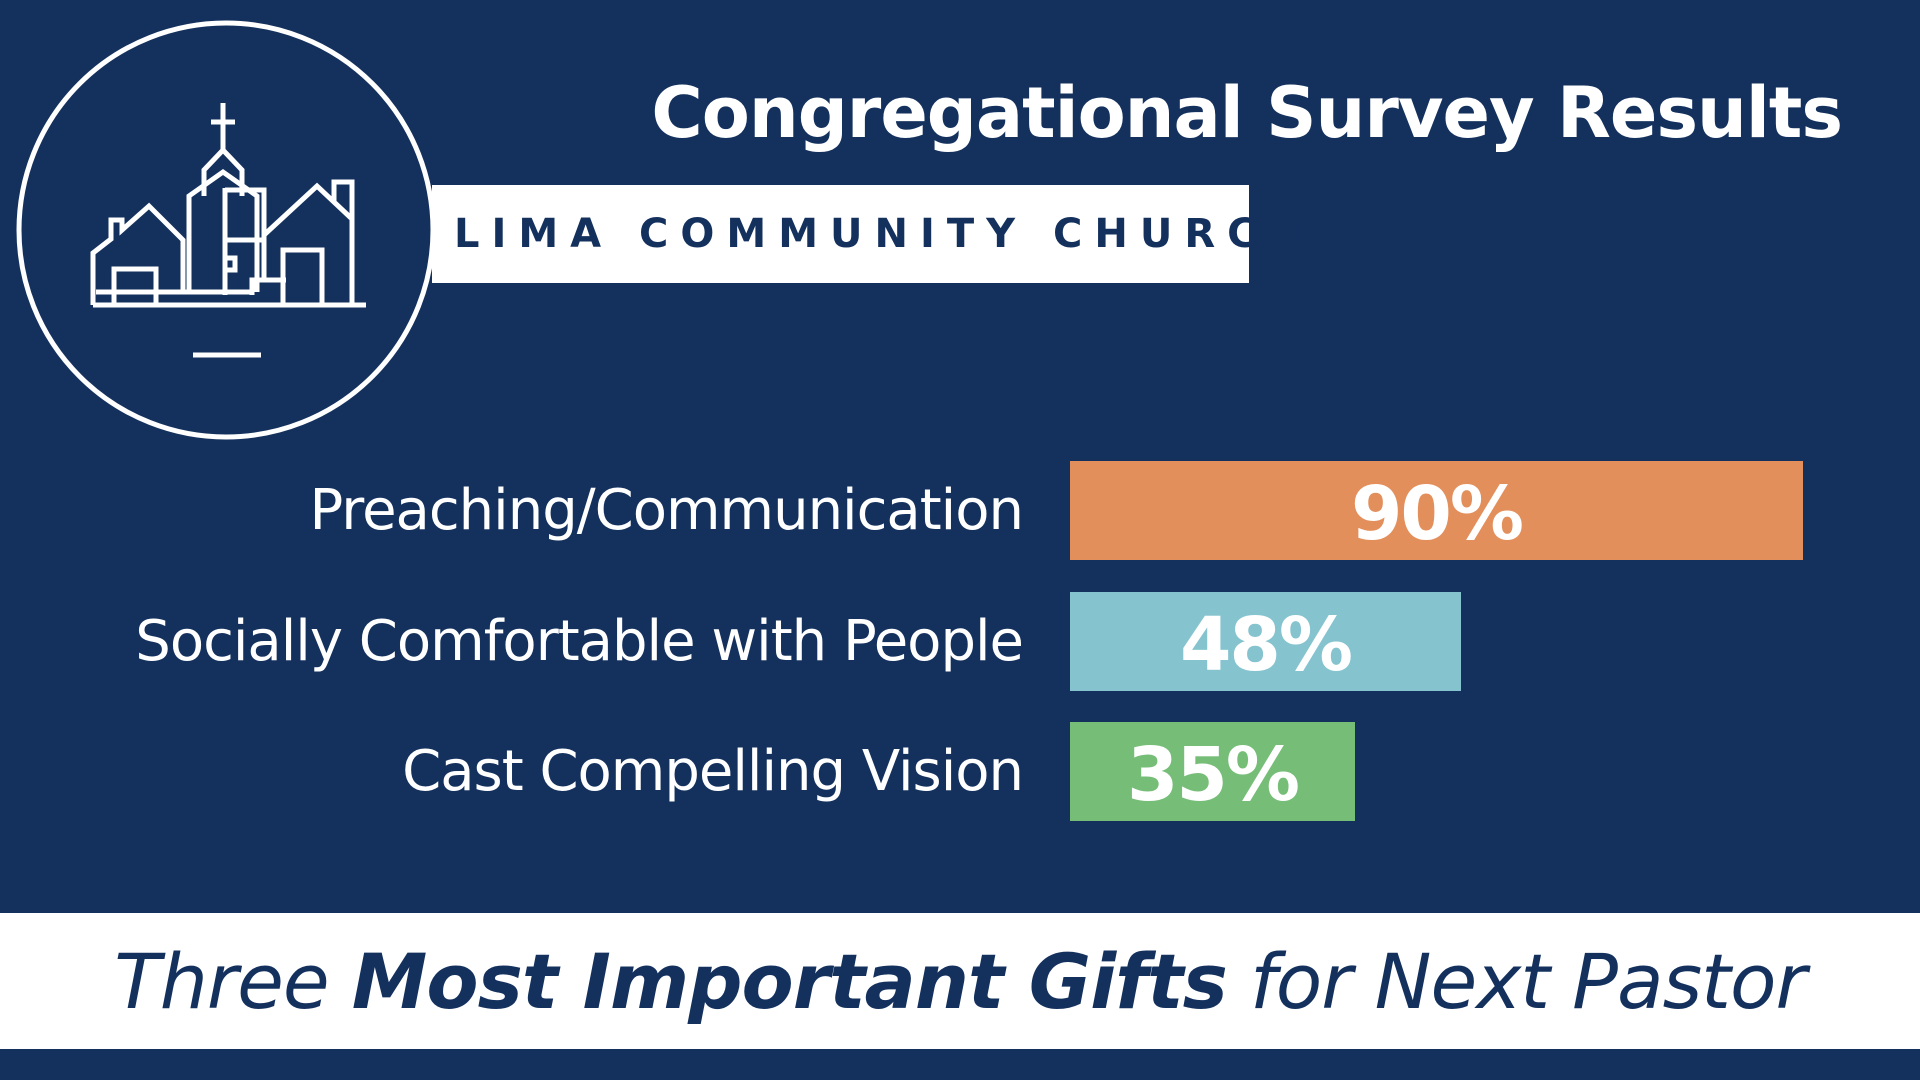 The width and height of the screenshot is (1920, 1080). Describe the element at coordinates (713, 771) in the screenshot. I see `category-label: Cast Compelling Vision` at that location.